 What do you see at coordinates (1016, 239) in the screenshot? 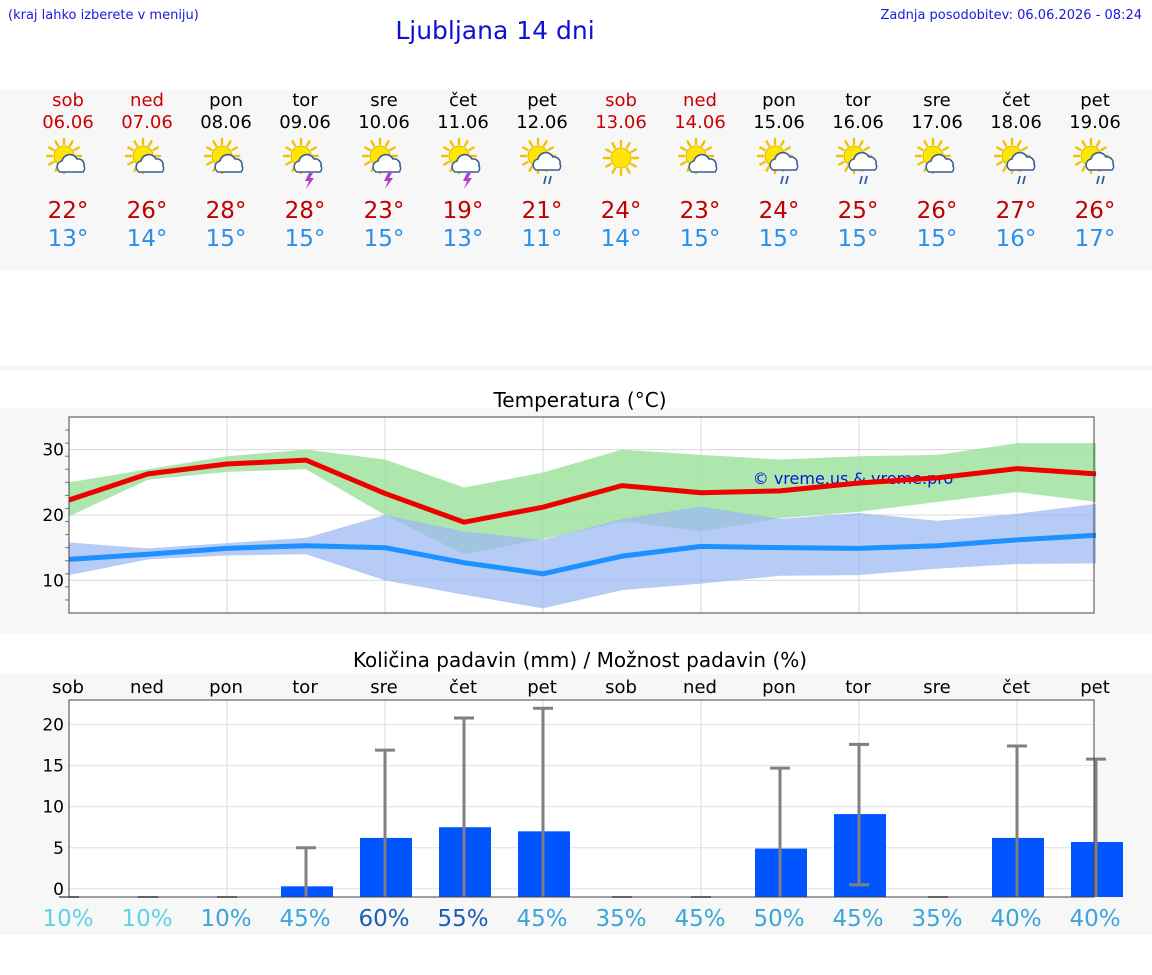
I see `min-temperature: 16°` at bounding box center [1016, 239].